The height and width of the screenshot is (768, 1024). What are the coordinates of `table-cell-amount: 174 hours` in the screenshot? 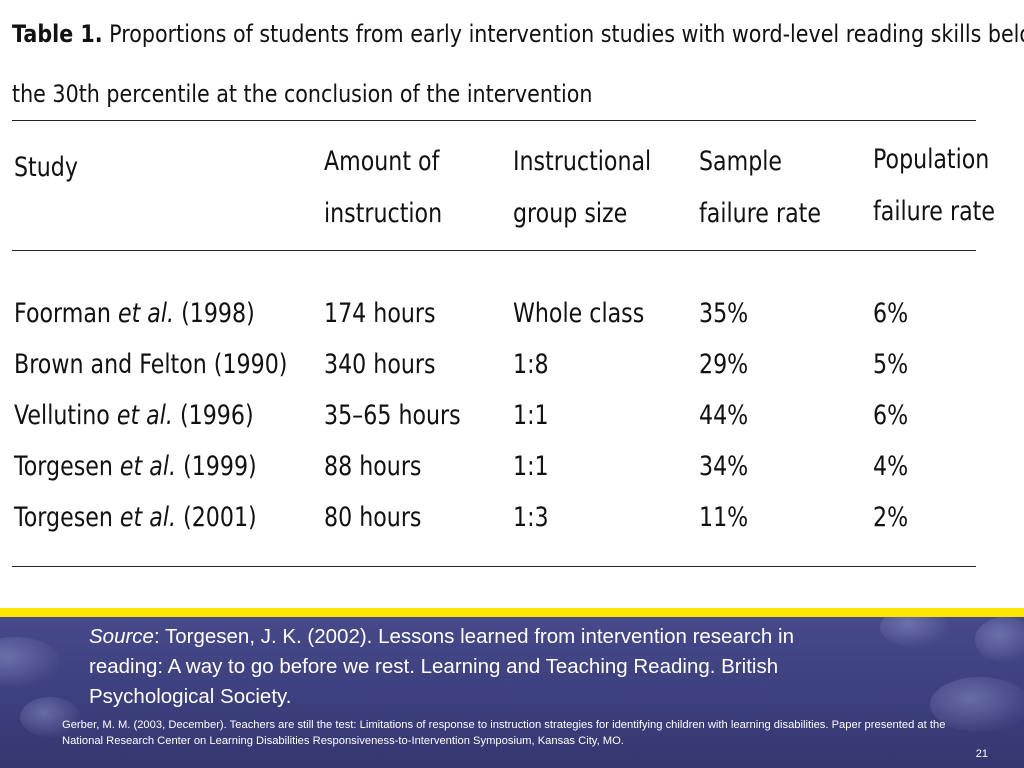 It's located at (380, 313).